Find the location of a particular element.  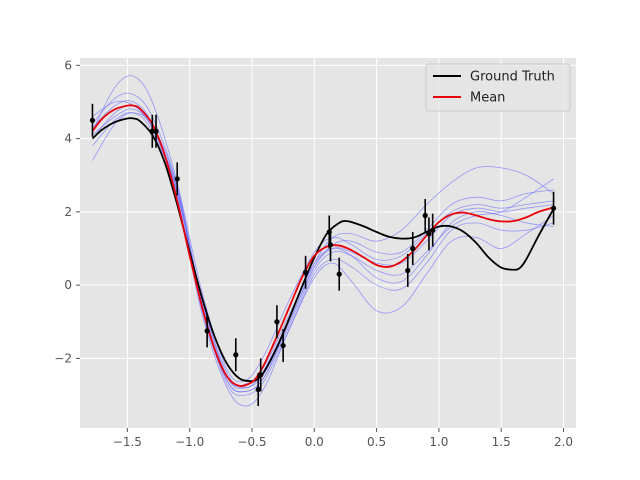

y-tick-label: 4 is located at coordinates (68, 139).